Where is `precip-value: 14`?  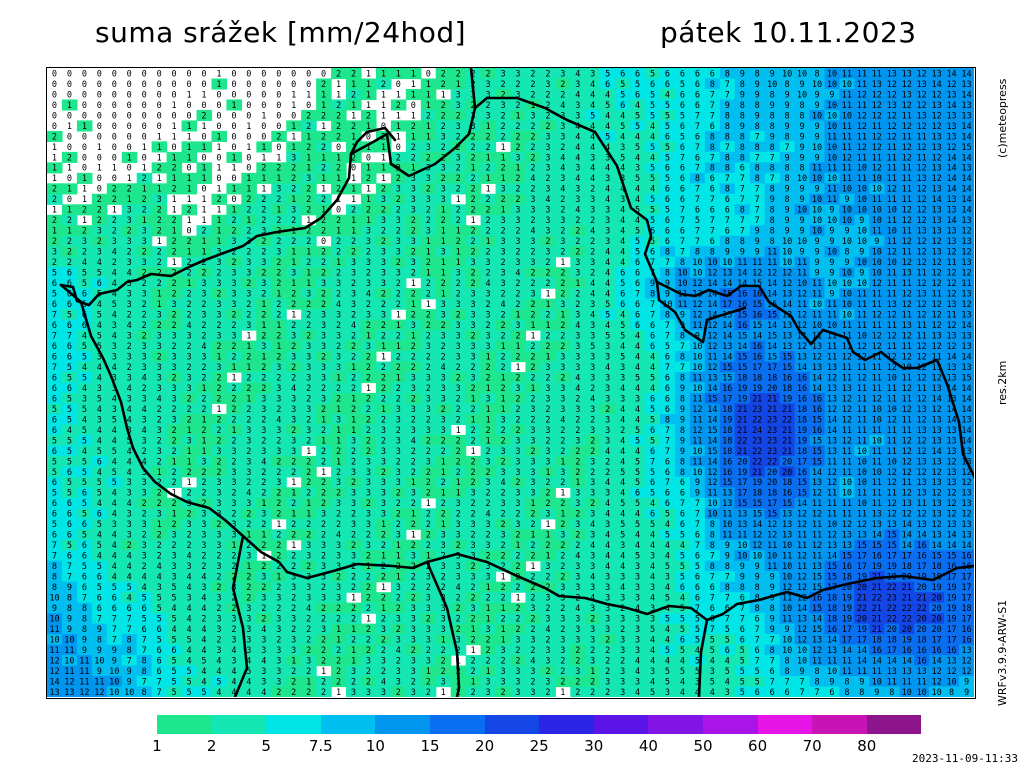
precip-value: 14 is located at coordinates (951, 169).